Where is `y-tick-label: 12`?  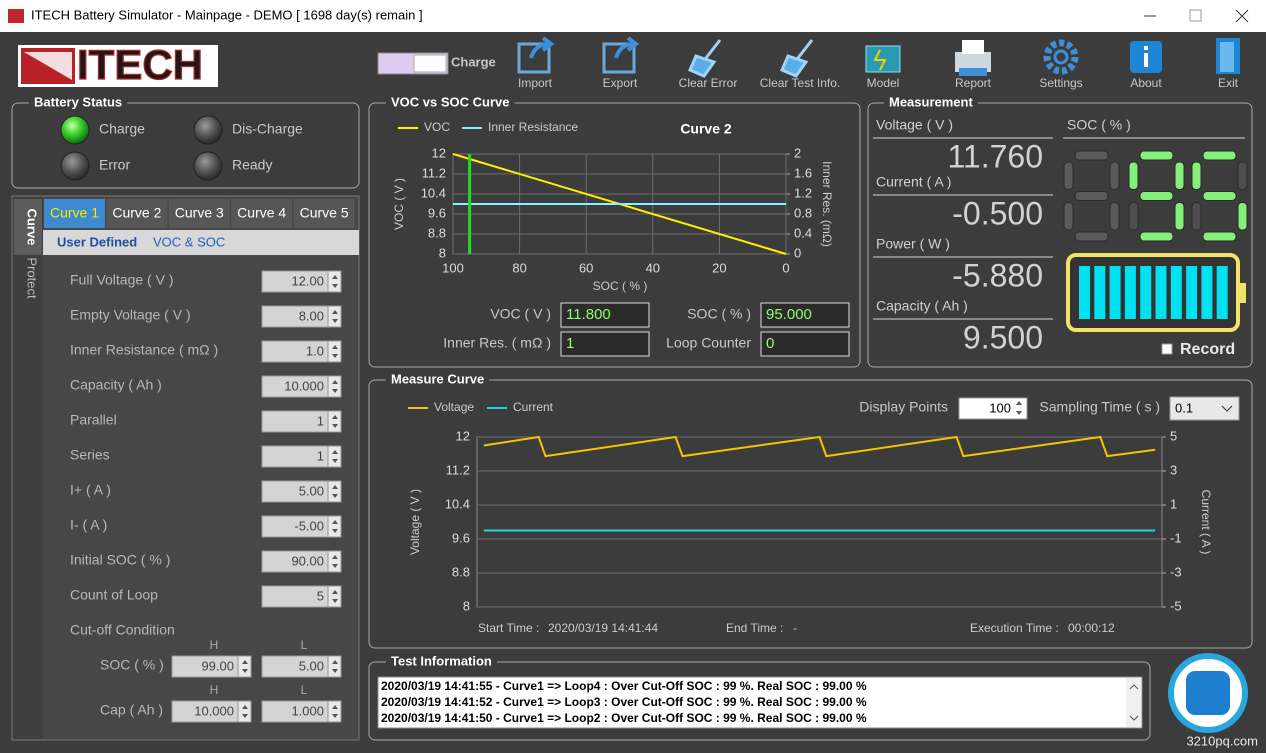 y-tick-label: 12 is located at coordinates (439, 152).